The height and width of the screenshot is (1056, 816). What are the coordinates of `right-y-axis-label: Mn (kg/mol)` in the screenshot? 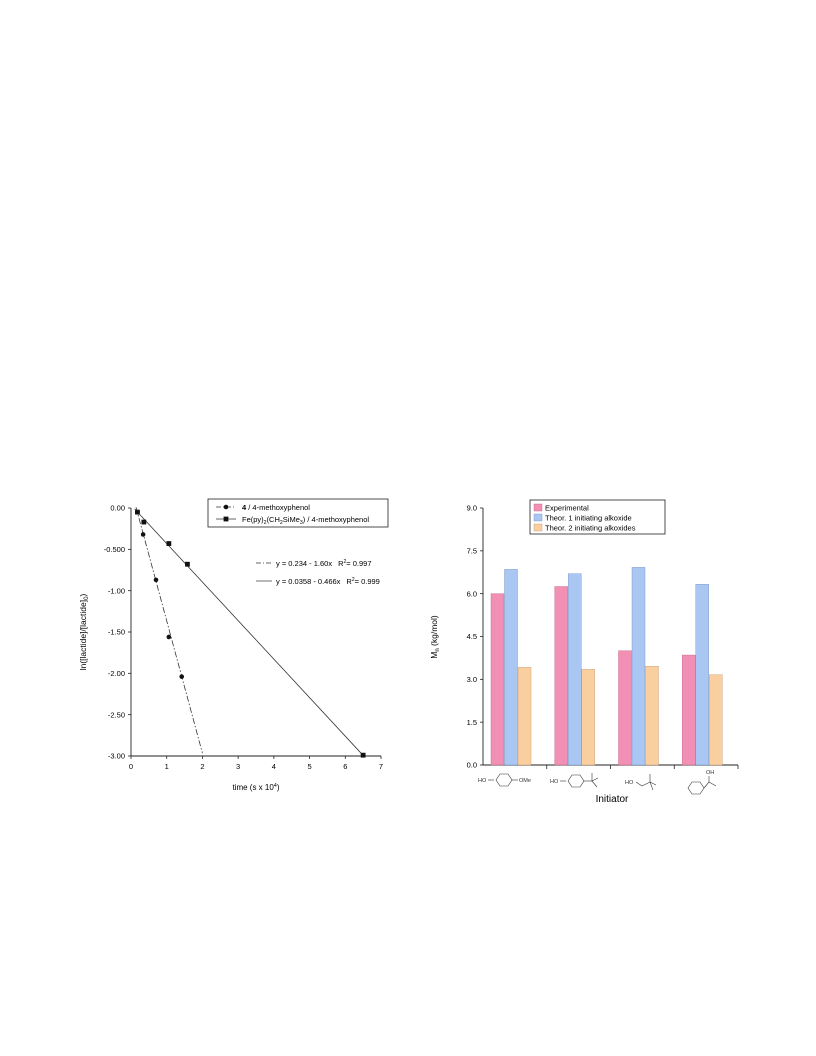 It's located at (435, 637).